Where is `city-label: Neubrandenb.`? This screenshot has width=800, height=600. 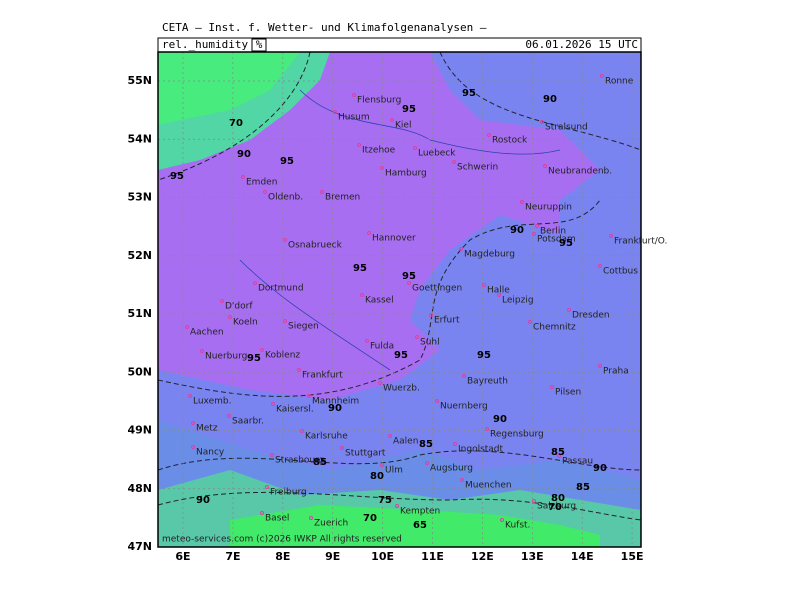
city-label: Neubrandenb. is located at coordinates (580, 172).